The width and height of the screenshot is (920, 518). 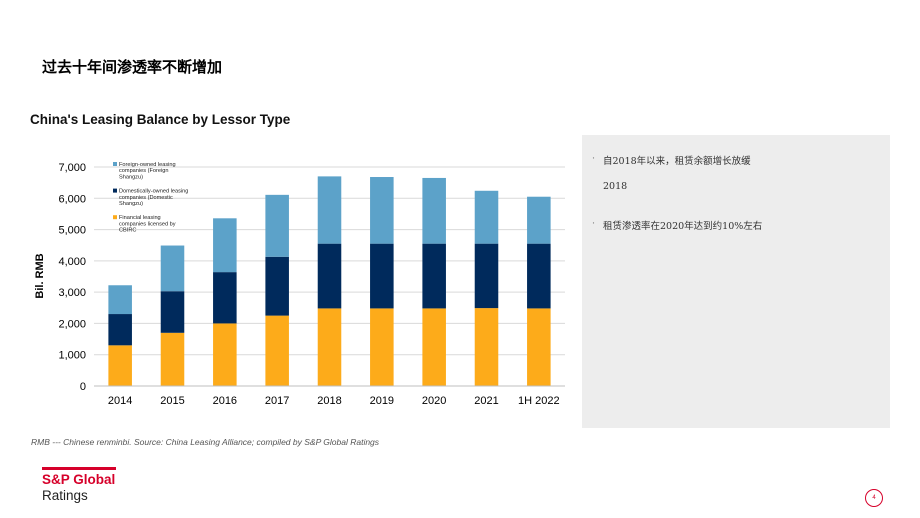 What do you see at coordinates (79, 468) in the screenshot?
I see `logo-bar` at bounding box center [79, 468].